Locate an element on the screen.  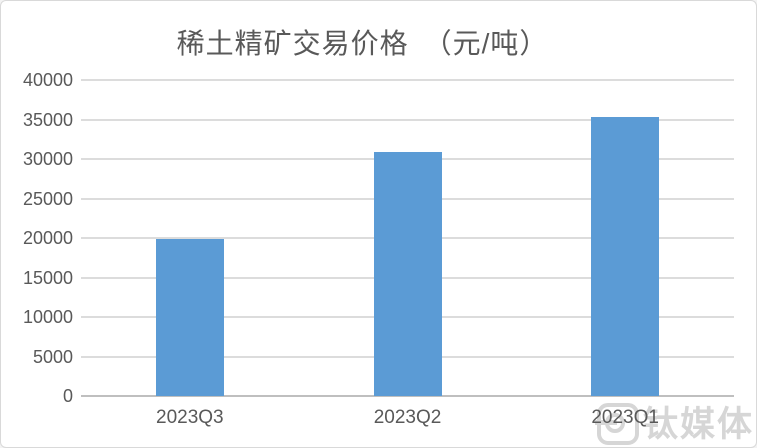
x-axis-line is located at coordinates (407, 396).